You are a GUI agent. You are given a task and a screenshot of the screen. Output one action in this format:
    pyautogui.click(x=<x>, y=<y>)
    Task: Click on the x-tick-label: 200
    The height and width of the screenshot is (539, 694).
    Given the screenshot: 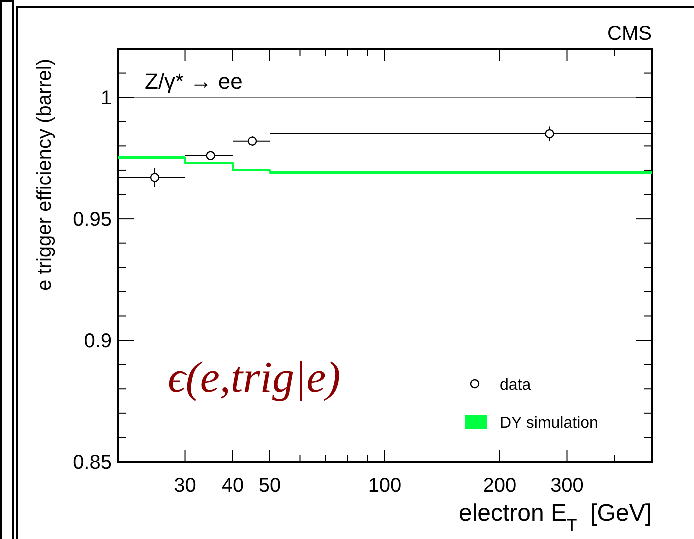 What is the action you would take?
    pyautogui.click(x=500, y=486)
    